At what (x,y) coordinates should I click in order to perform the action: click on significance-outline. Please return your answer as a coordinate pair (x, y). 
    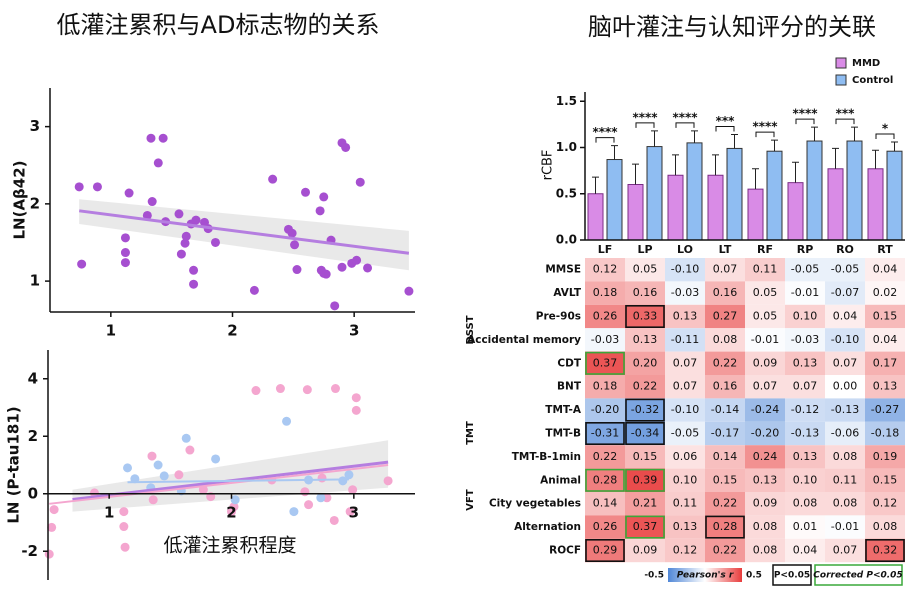
    Looking at the image, I should click on (645, 410).